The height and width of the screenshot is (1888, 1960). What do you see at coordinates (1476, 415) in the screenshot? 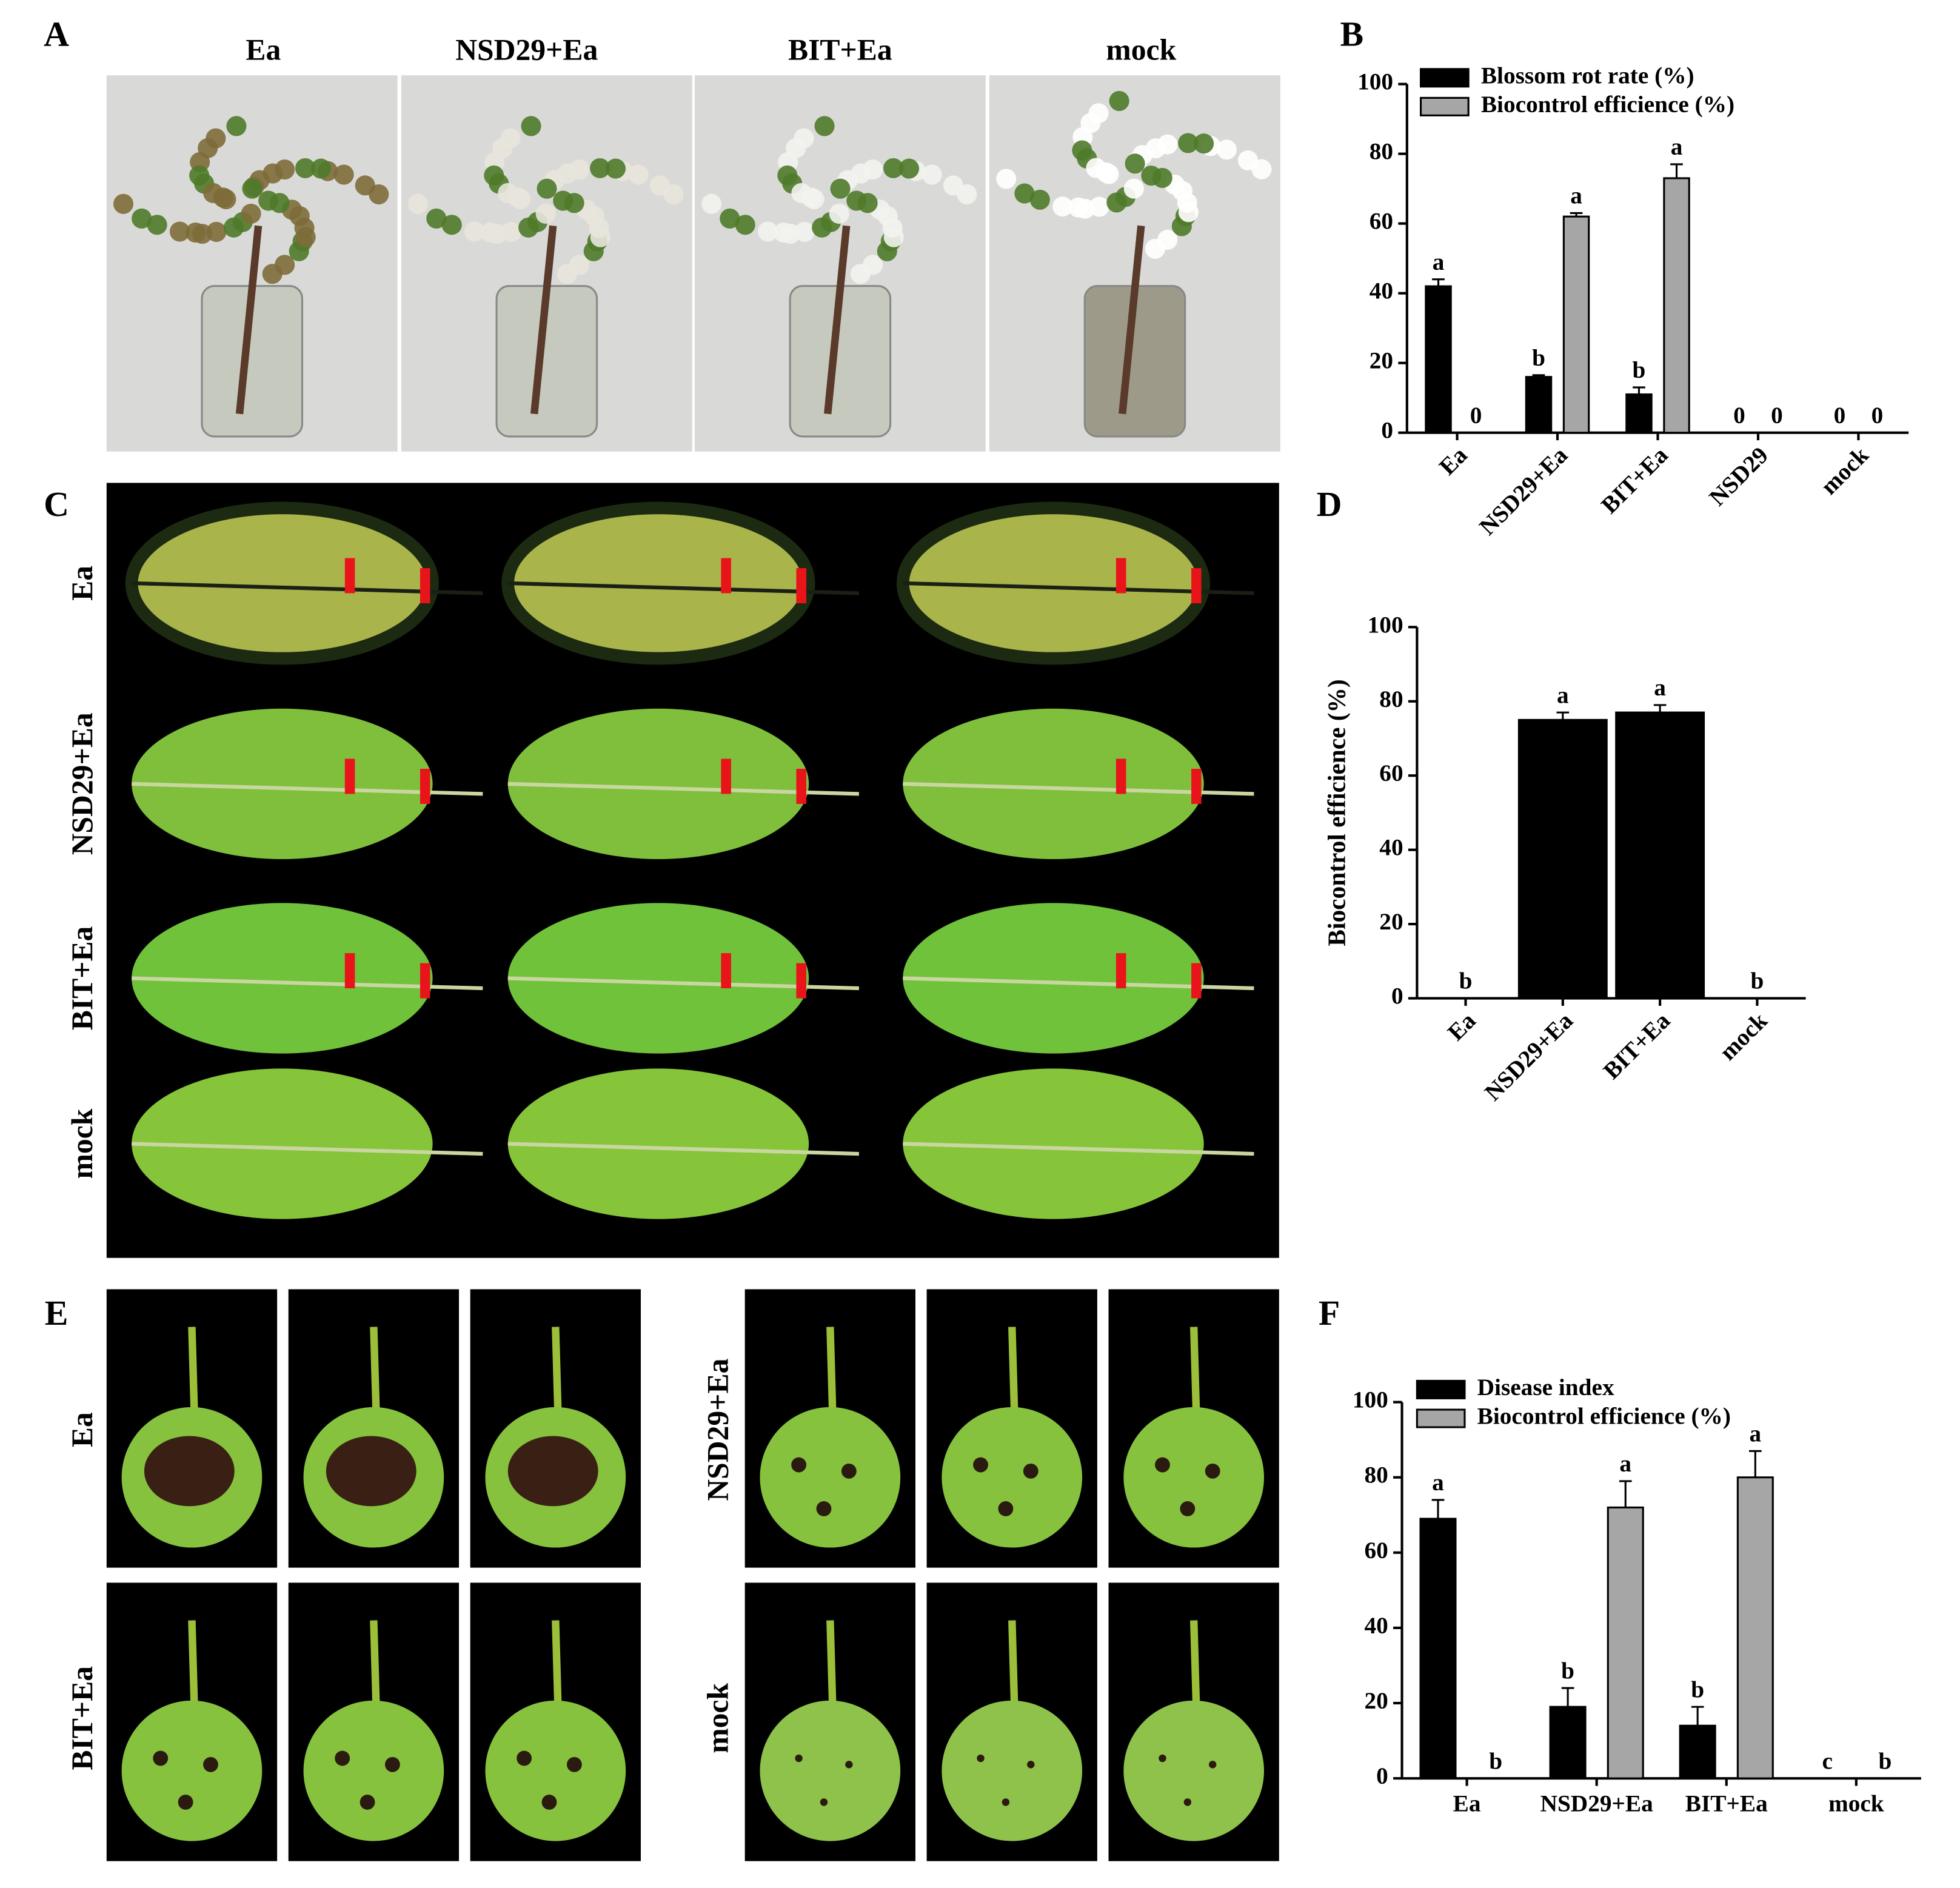
I see `value-label: 0` at bounding box center [1476, 415].